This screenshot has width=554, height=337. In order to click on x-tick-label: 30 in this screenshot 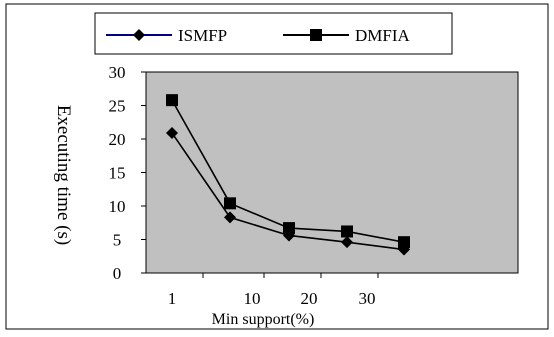, I will do `click(367, 298)`.